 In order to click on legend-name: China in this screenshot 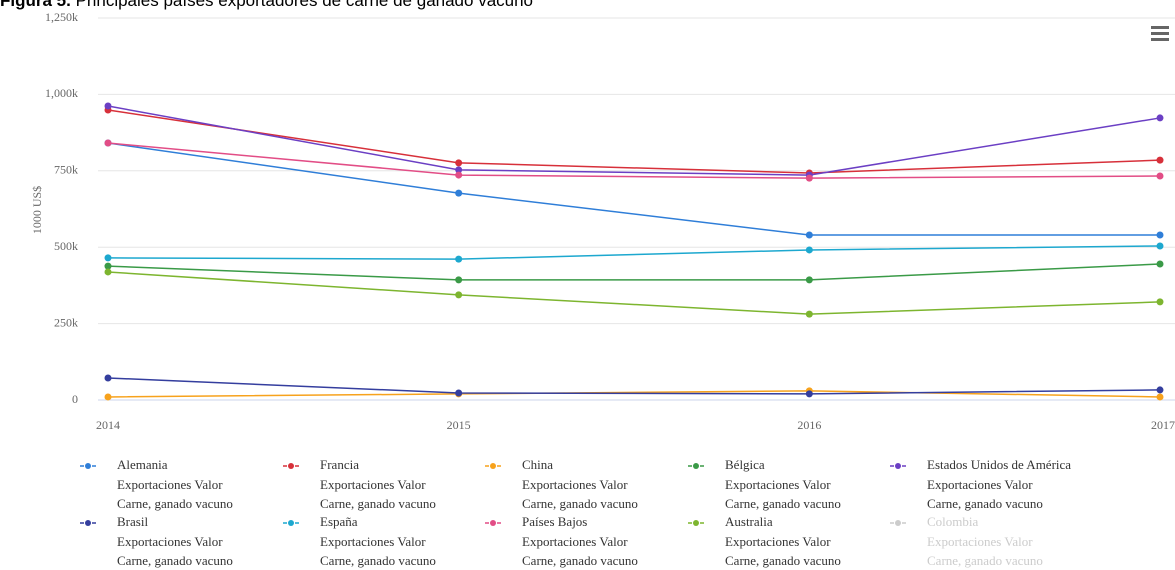, I will do `click(537, 464)`.